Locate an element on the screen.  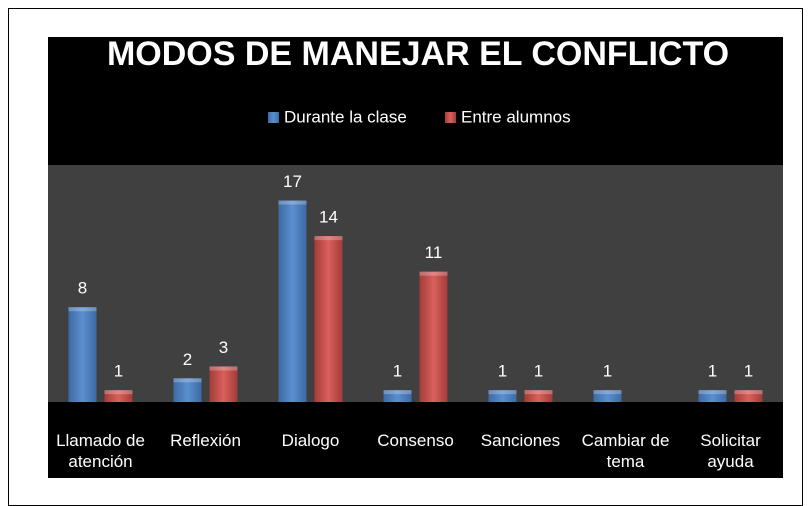
x-tick-label: Sanciones is located at coordinates (520, 440).